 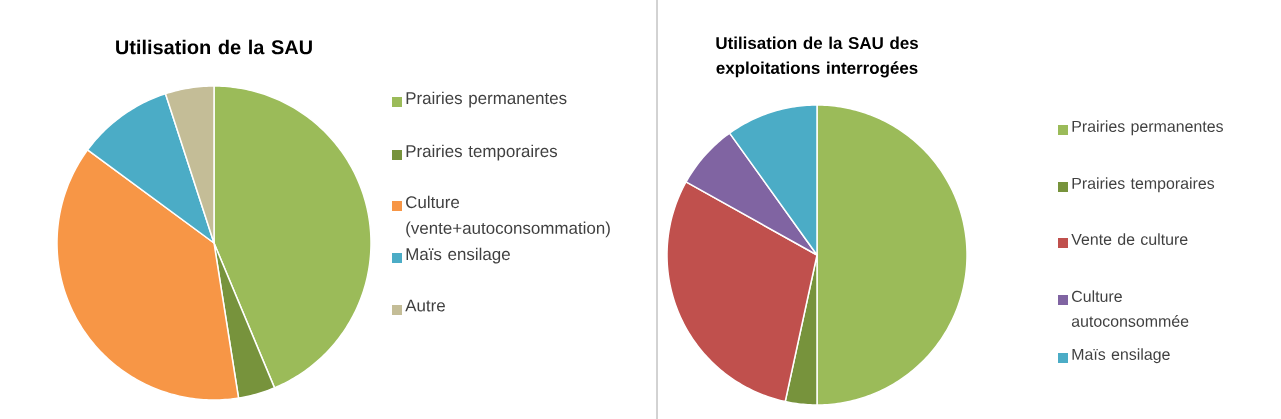 I want to click on legend-label: Autre, so click(x=425, y=305).